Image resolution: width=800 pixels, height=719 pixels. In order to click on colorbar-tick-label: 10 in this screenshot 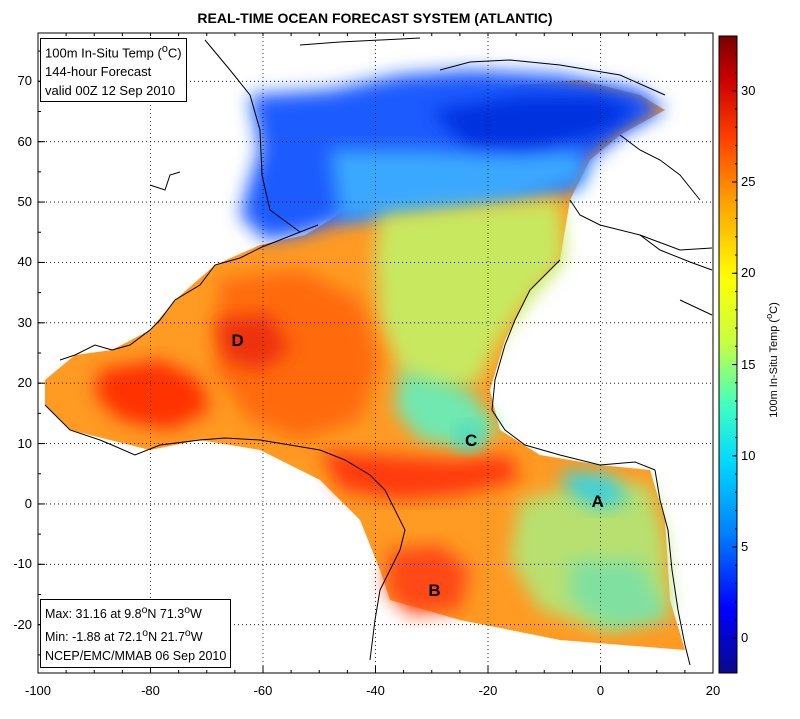, I will do `click(748, 455)`.